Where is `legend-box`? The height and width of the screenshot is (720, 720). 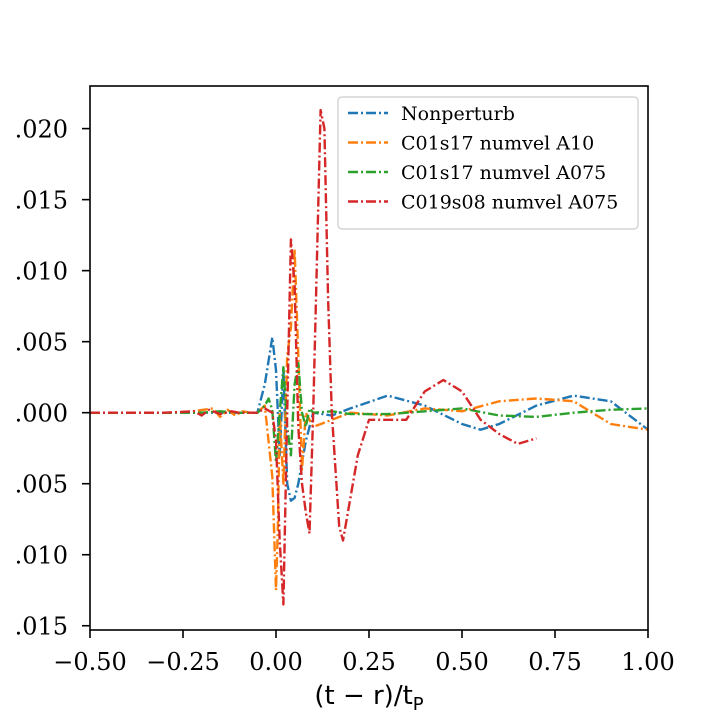
legend-box is located at coordinates (488, 163).